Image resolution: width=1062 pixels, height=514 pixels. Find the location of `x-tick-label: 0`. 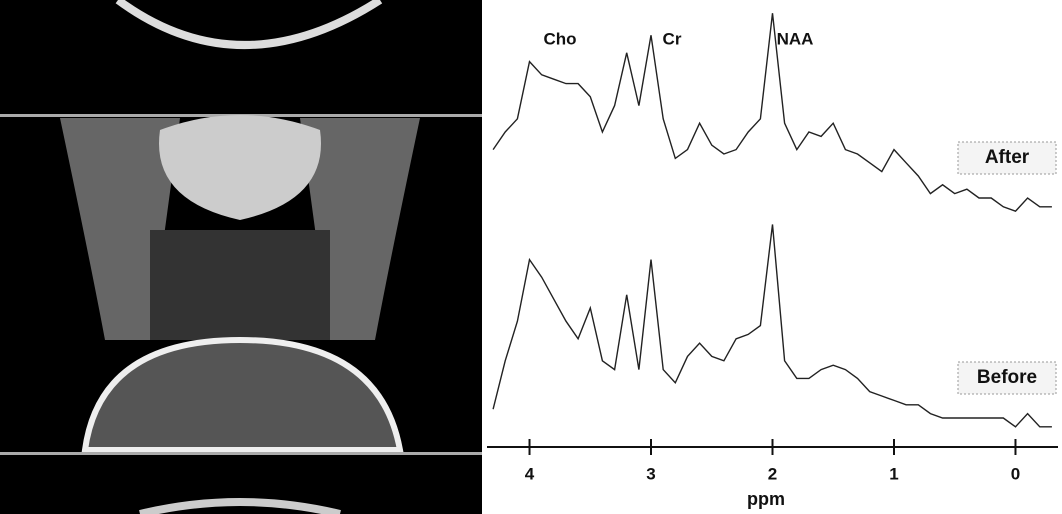

x-tick-label: 0 is located at coordinates (1015, 473).